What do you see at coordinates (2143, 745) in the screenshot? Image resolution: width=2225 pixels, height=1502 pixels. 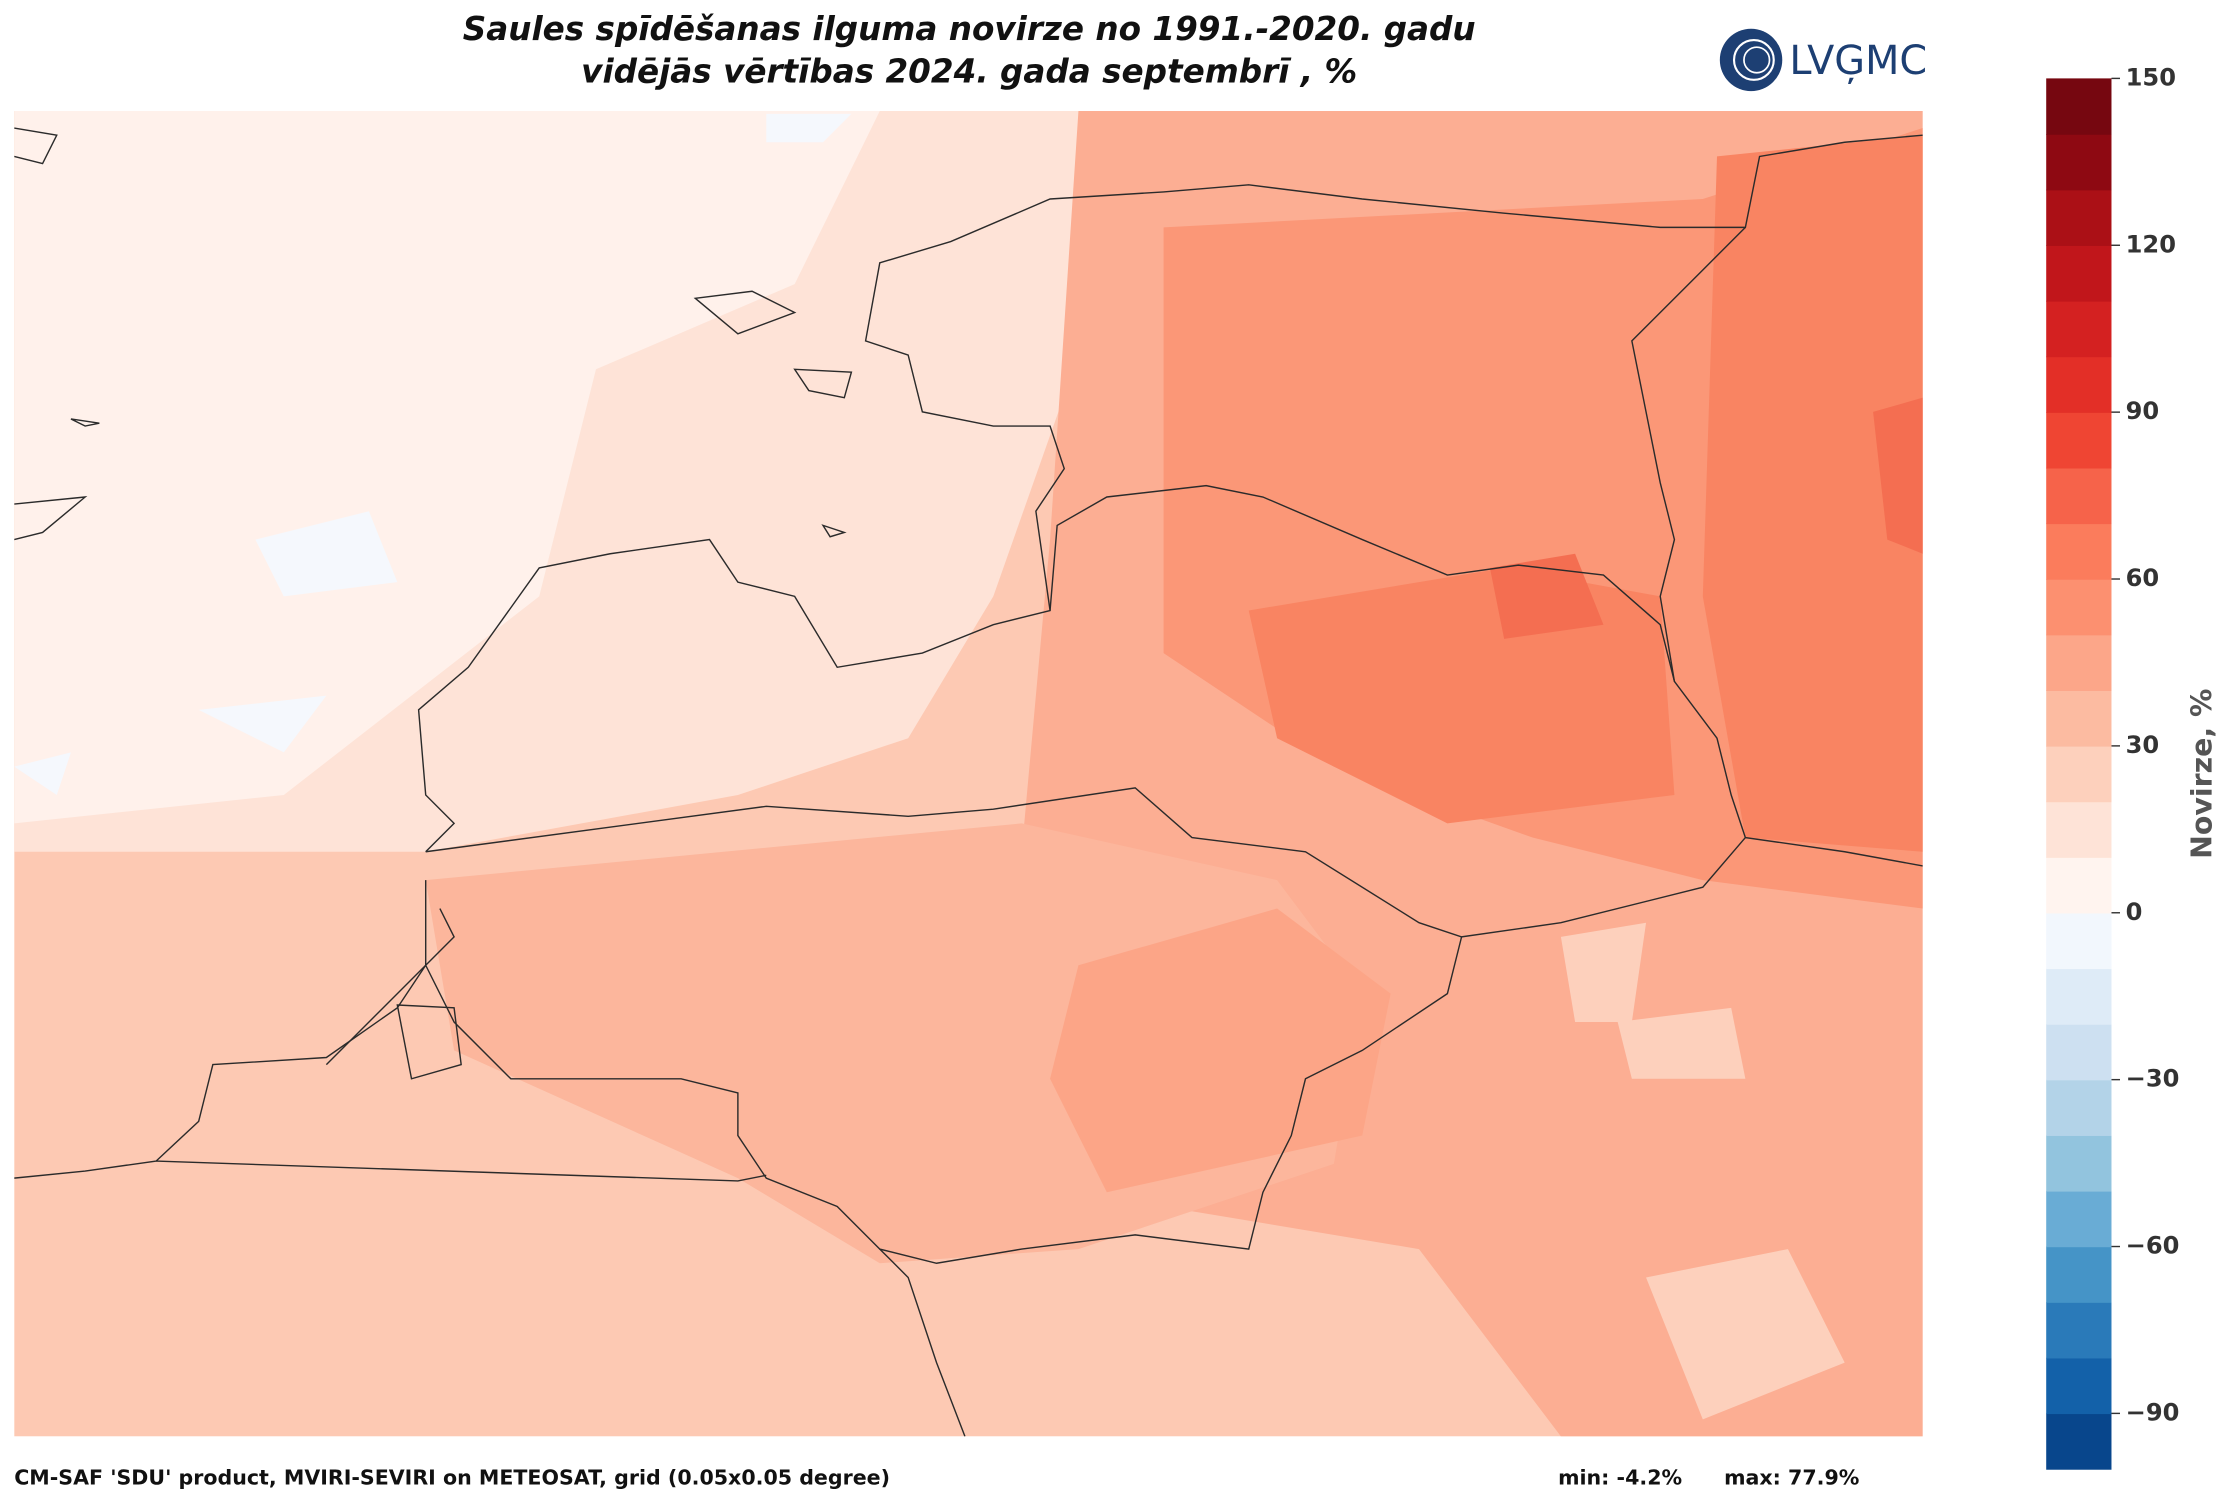 I see `tick-label: 30` at bounding box center [2143, 745].